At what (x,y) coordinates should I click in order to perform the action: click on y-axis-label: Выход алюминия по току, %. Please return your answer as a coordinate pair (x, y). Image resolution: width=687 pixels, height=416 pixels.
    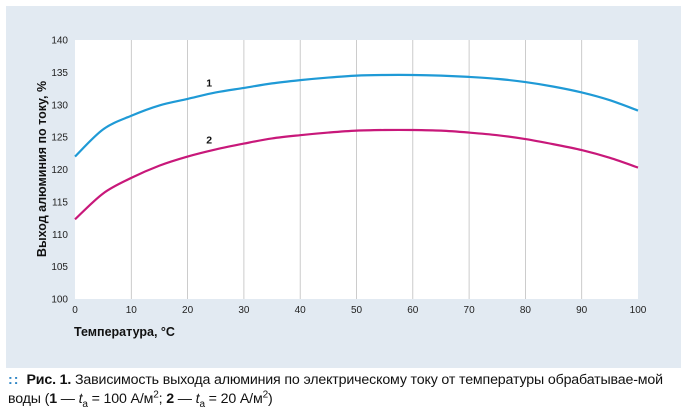
    Looking at the image, I should click on (42, 169).